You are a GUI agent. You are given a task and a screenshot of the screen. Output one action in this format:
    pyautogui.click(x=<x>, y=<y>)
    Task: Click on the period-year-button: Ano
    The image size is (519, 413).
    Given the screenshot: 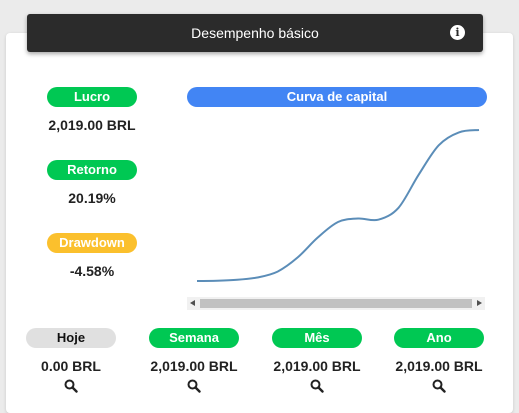 What is the action you would take?
    pyautogui.click(x=439, y=338)
    